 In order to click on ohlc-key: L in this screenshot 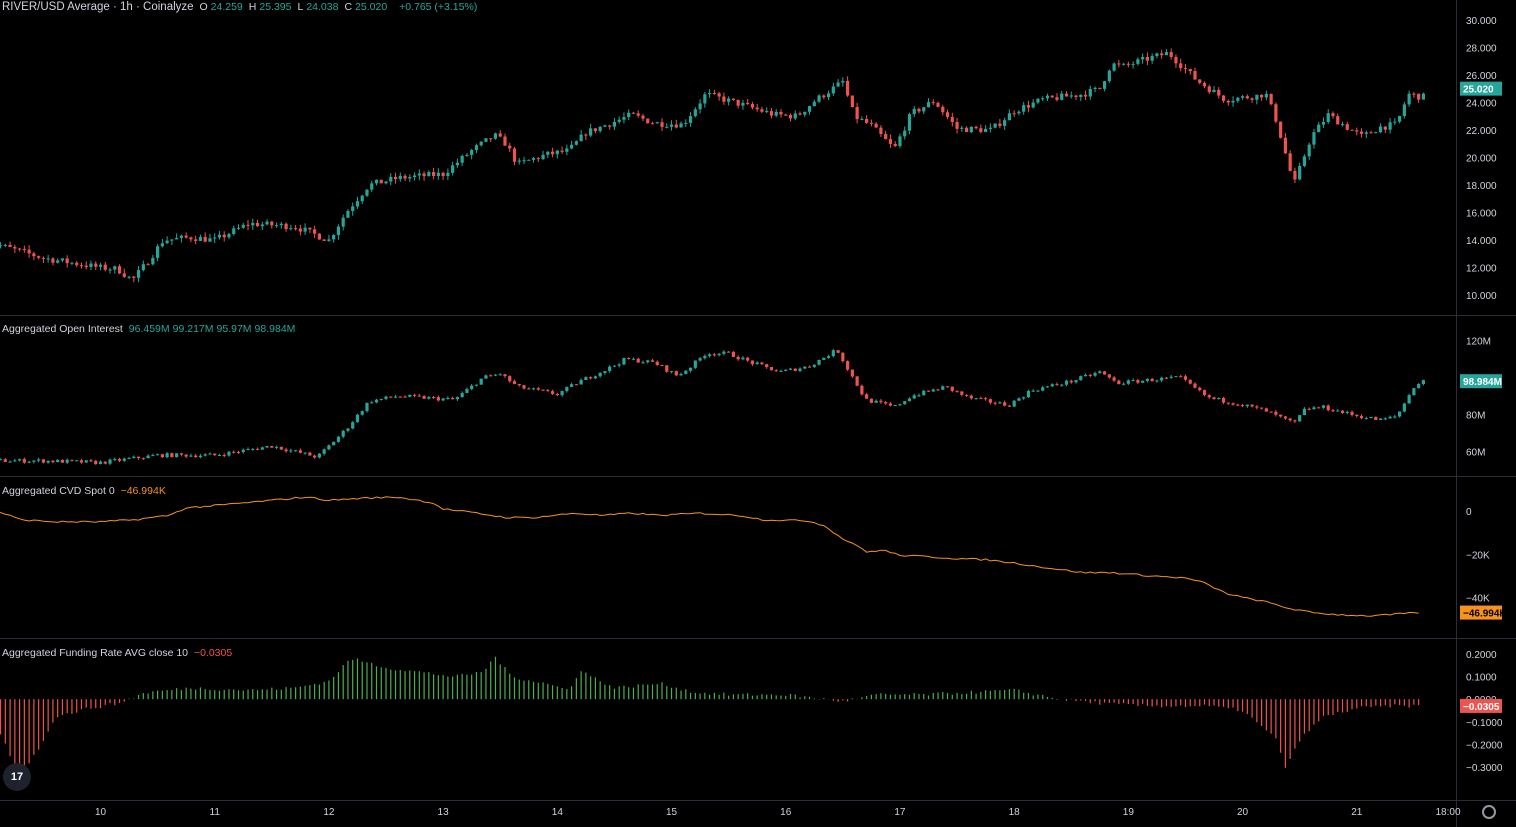, I will do `click(300, 7)`.